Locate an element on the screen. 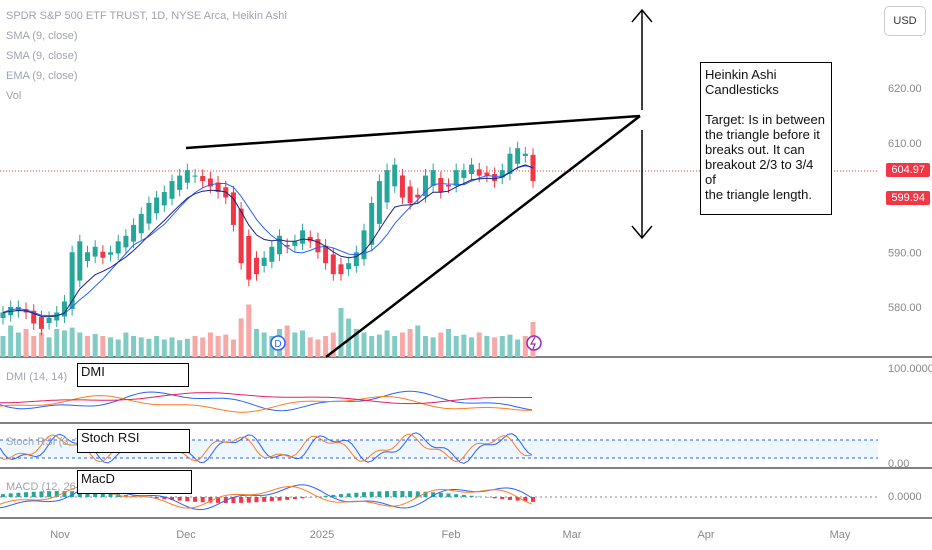  stoch-label-box: Stoch RSI is located at coordinates (133, 441).